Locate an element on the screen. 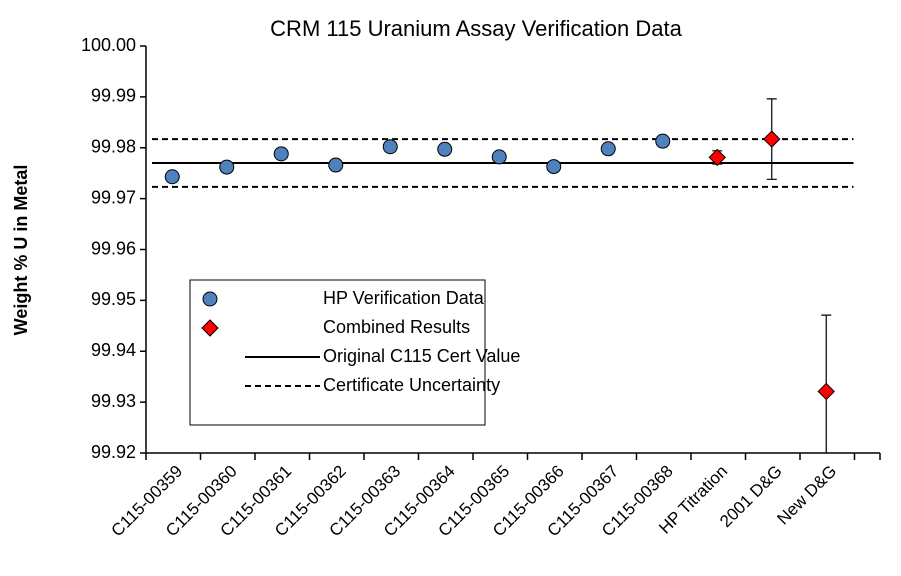 The height and width of the screenshot is (576, 901). legend-box is located at coordinates (337, 352).